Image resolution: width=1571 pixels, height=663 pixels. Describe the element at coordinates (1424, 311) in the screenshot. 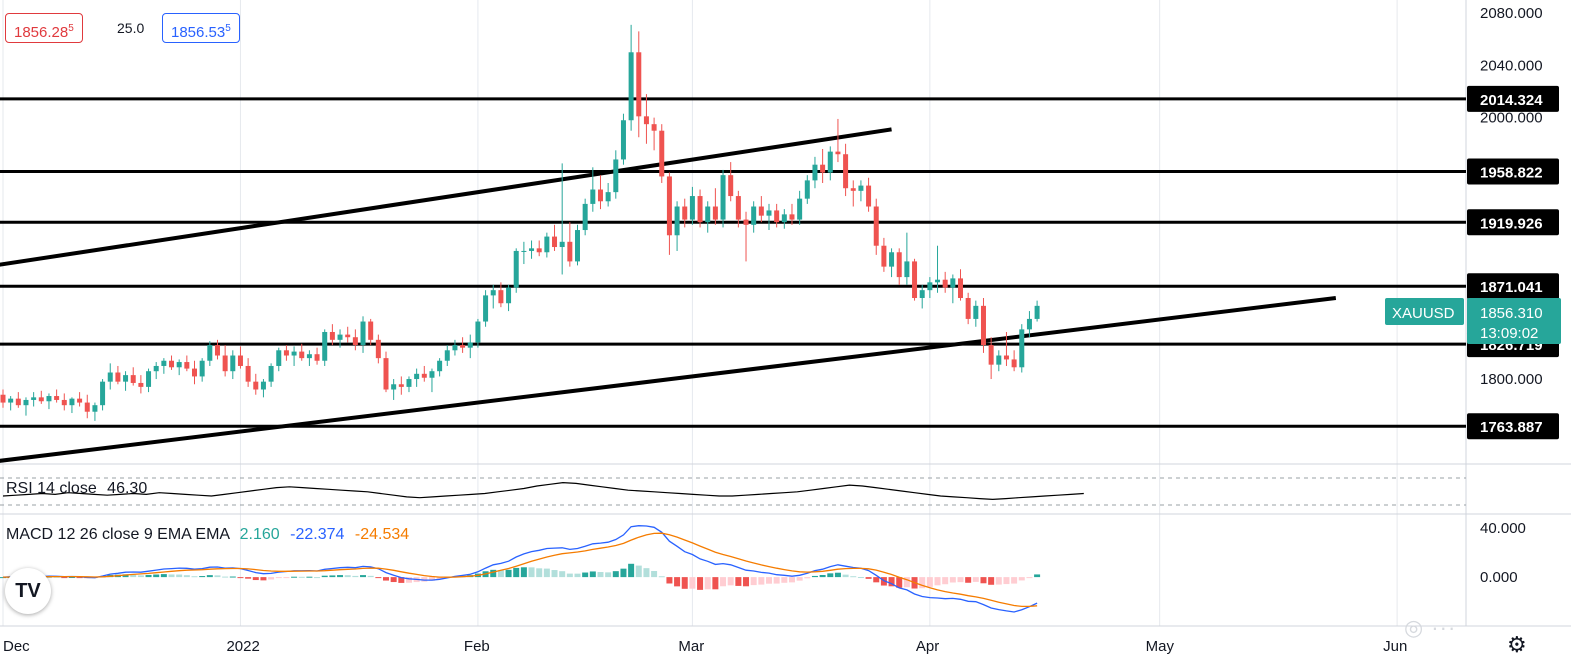

I see `symbol-tag` at that location.